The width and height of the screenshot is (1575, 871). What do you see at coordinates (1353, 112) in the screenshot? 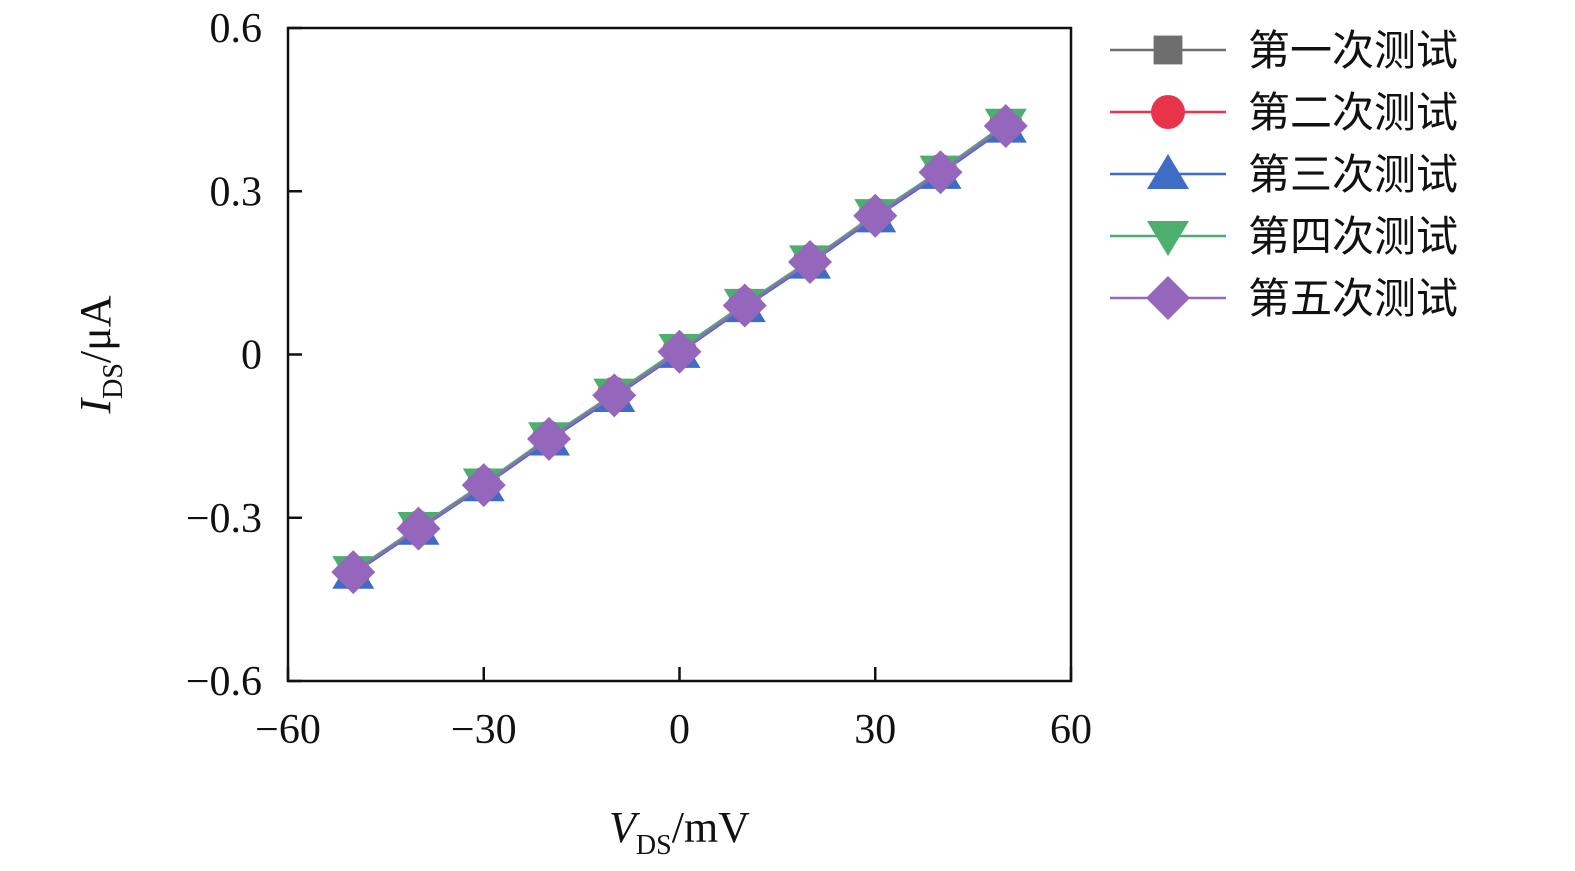
I see `legend-label: 第二次测试` at bounding box center [1353, 112].